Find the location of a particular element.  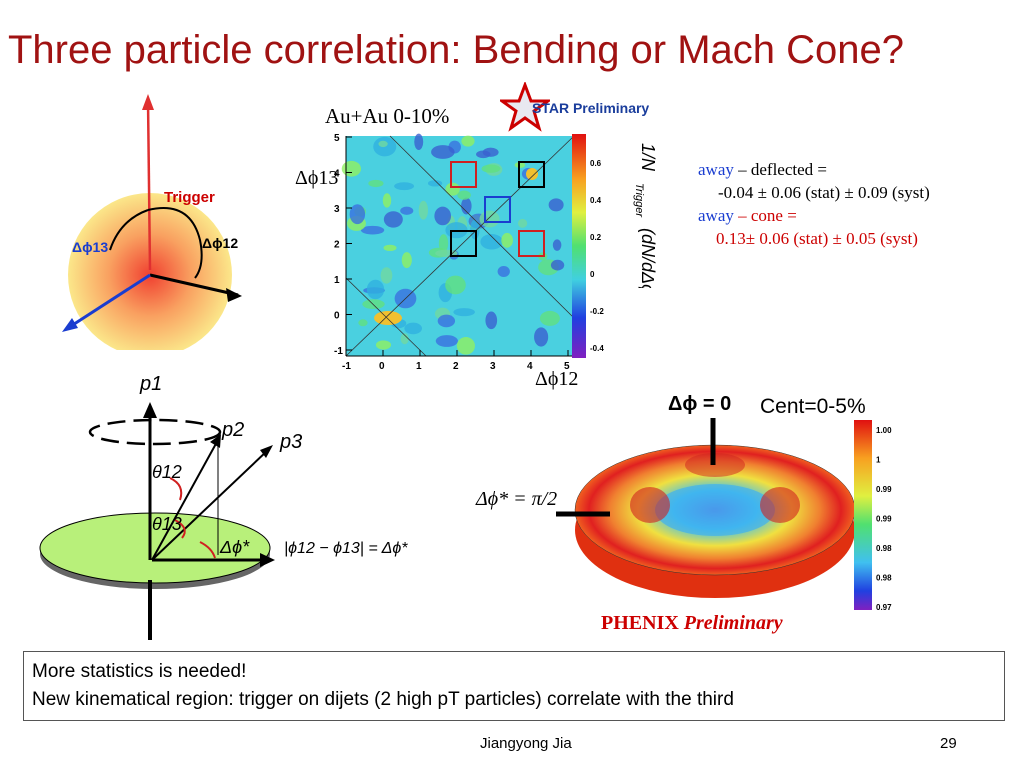

colorbar-tick-label: 0.2 is located at coordinates (596, 237).